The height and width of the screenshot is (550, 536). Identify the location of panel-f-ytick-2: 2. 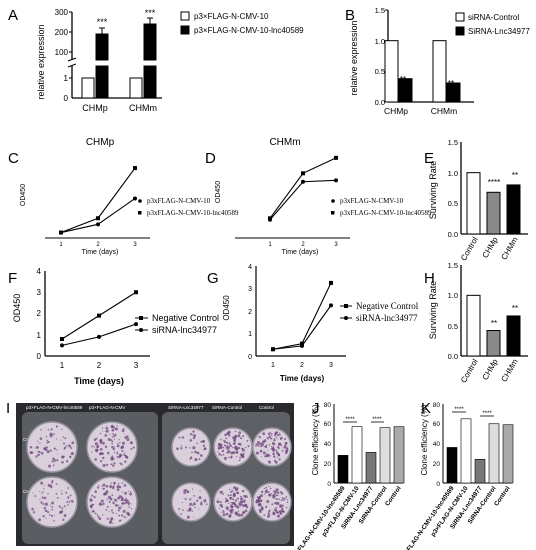
(39, 313).